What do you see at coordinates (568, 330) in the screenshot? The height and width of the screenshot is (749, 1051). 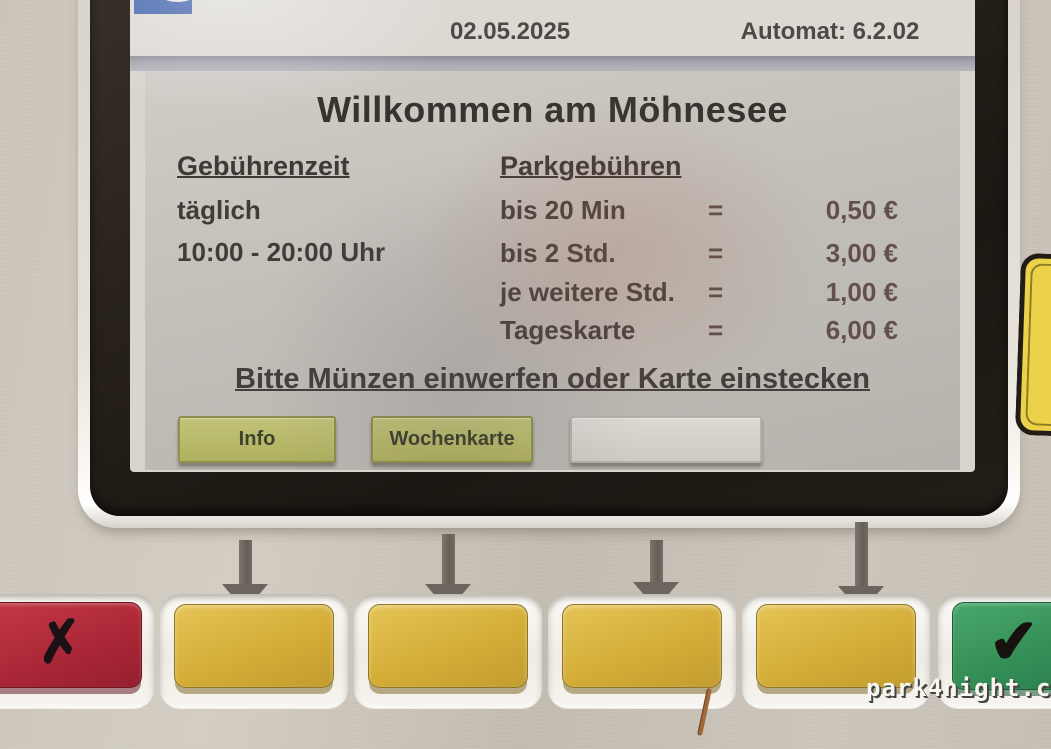 I see `fee-label: Tageskarte` at bounding box center [568, 330].